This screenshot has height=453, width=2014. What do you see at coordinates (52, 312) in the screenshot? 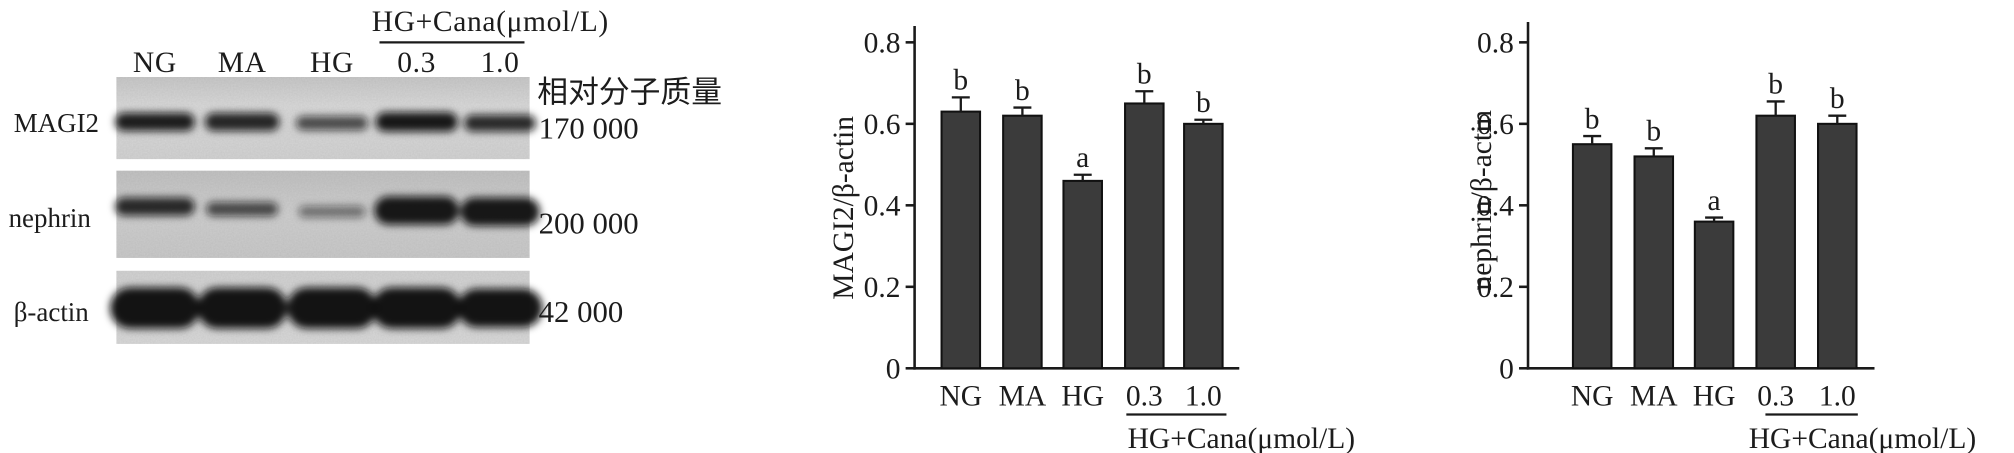
I see `protein-label-beta-actin: β-actin` at bounding box center [52, 312].